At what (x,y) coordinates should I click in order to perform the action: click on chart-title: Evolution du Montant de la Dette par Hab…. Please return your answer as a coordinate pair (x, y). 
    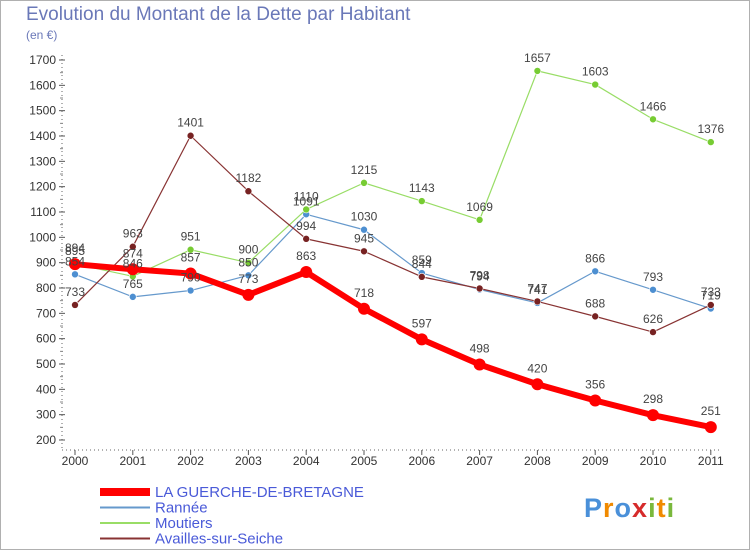
    Looking at the image, I should click on (218, 14).